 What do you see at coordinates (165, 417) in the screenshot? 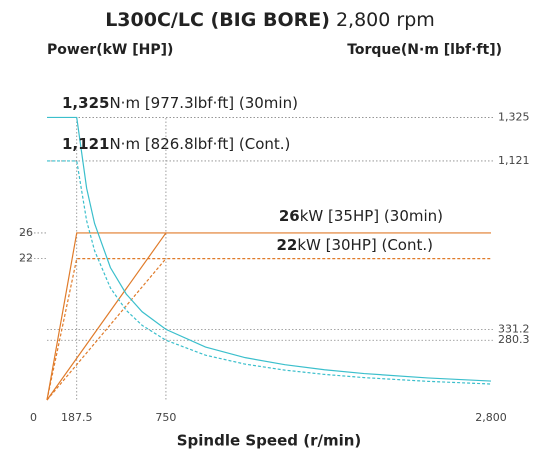
I see `x-tick-label: 750` at bounding box center [165, 417].